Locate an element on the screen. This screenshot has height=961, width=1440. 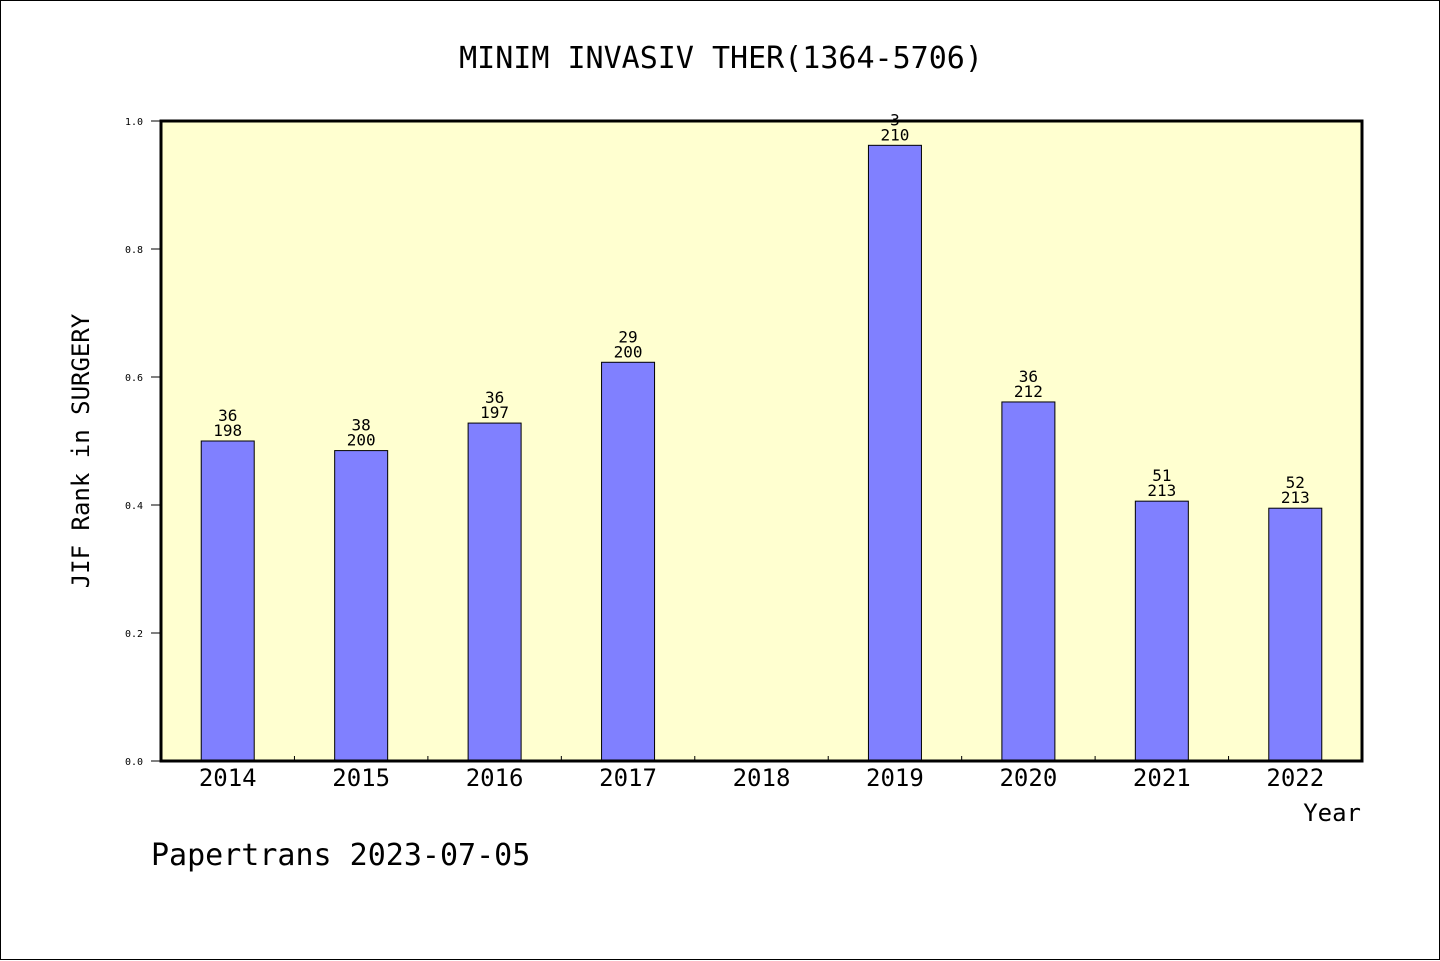
total-label-2021: 213 is located at coordinates (1161, 490).